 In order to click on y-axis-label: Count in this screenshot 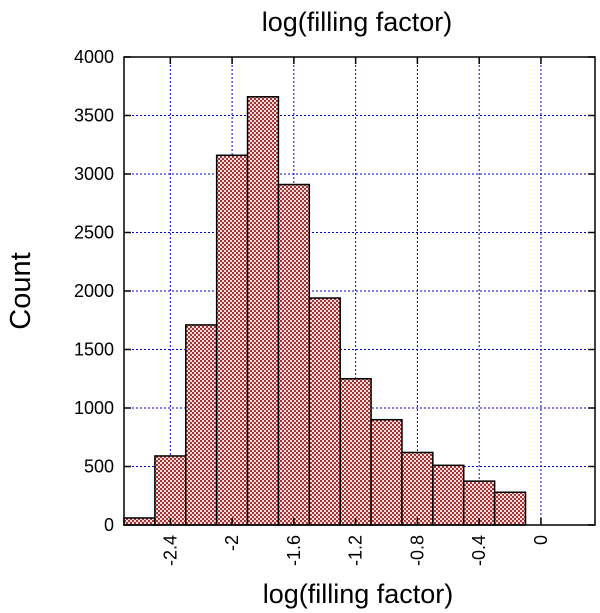, I will do `click(21, 290)`.